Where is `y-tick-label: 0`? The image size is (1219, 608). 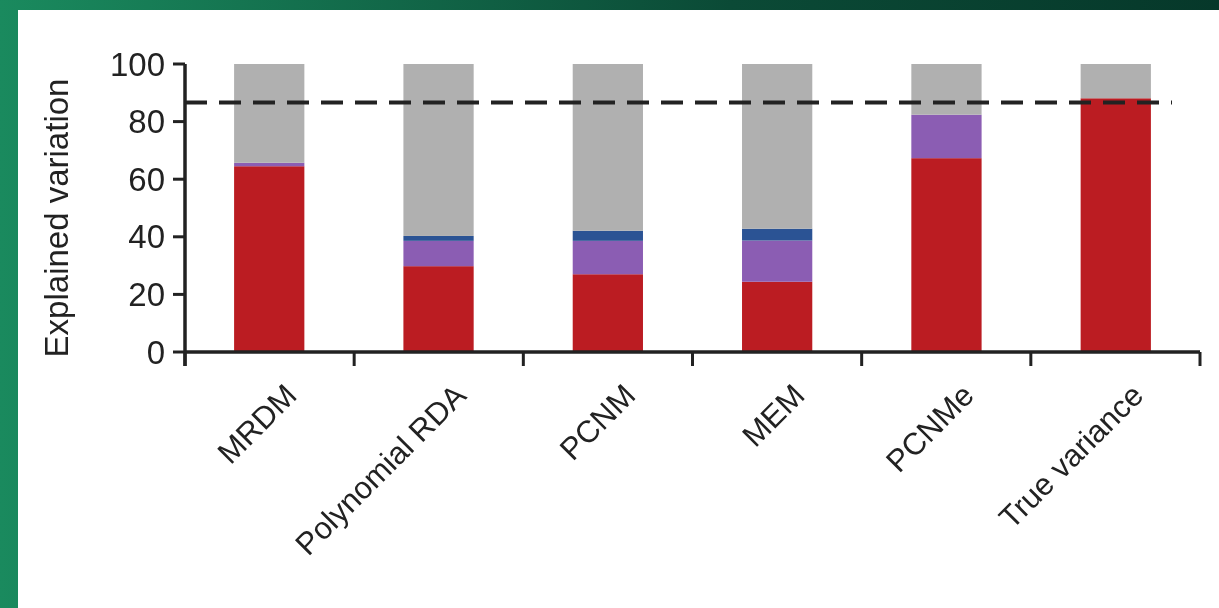
y-tick-label: 0 is located at coordinates (155, 352).